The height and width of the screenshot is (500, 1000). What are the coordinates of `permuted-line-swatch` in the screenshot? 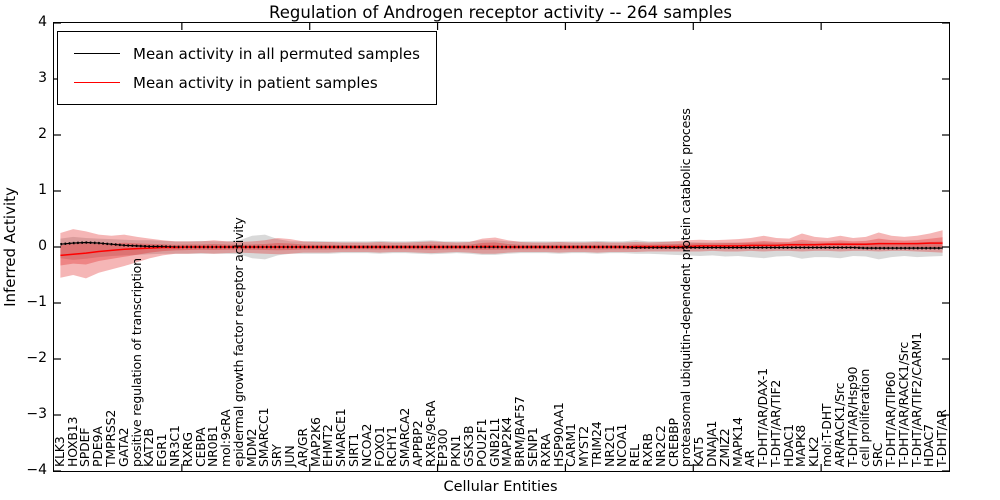 It's located at (97, 53).